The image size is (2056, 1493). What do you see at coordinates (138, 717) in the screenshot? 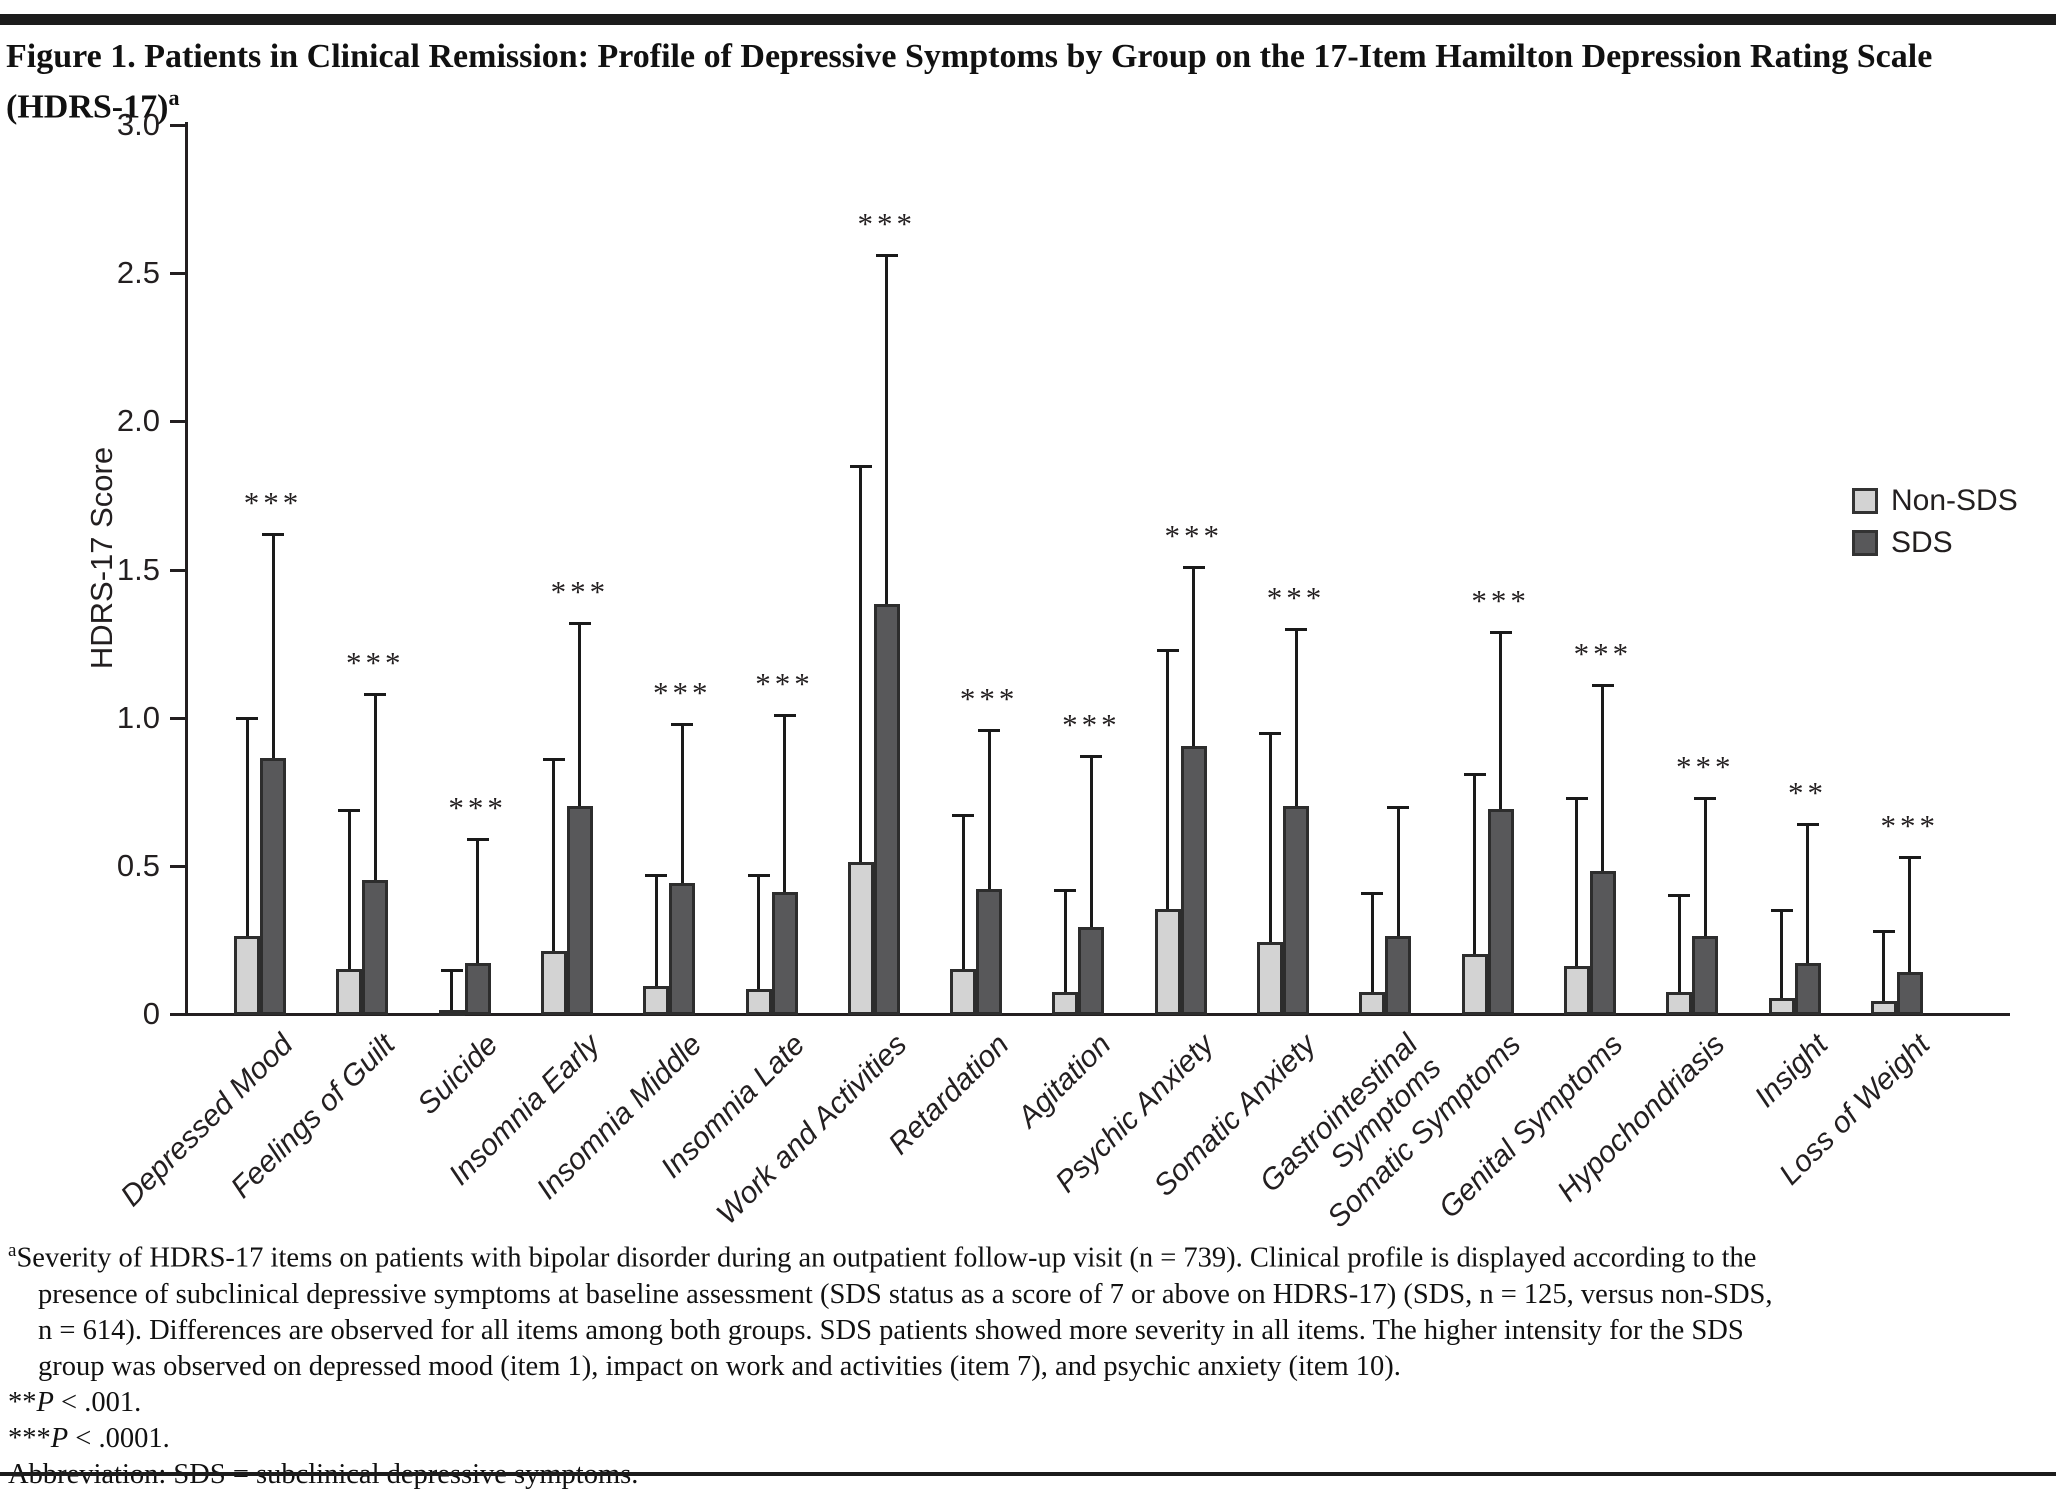
I see `y-tick-label: 1.0` at bounding box center [138, 717].